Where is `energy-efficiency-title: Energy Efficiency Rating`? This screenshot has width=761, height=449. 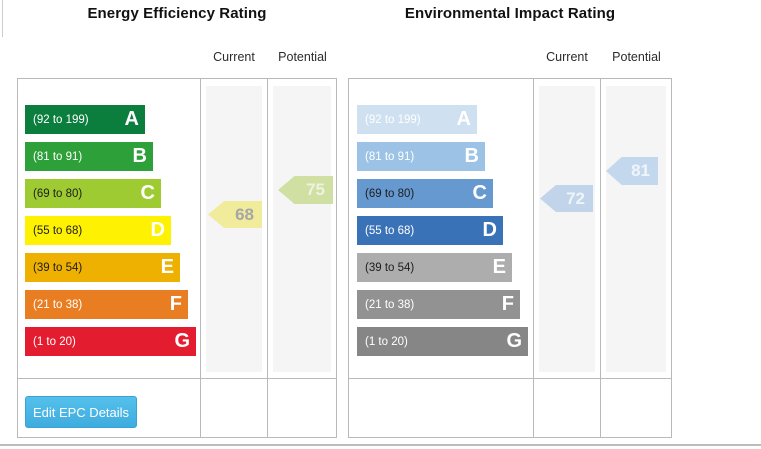 energy-efficiency-title: Energy Efficiency Rating is located at coordinates (177, 13).